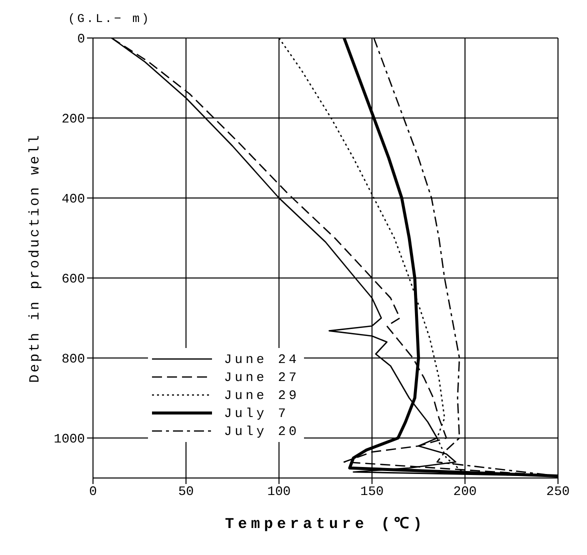 The height and width of the screenshot is (555, 587). I want to click on x-tick-label: 150, so click(372, 492).